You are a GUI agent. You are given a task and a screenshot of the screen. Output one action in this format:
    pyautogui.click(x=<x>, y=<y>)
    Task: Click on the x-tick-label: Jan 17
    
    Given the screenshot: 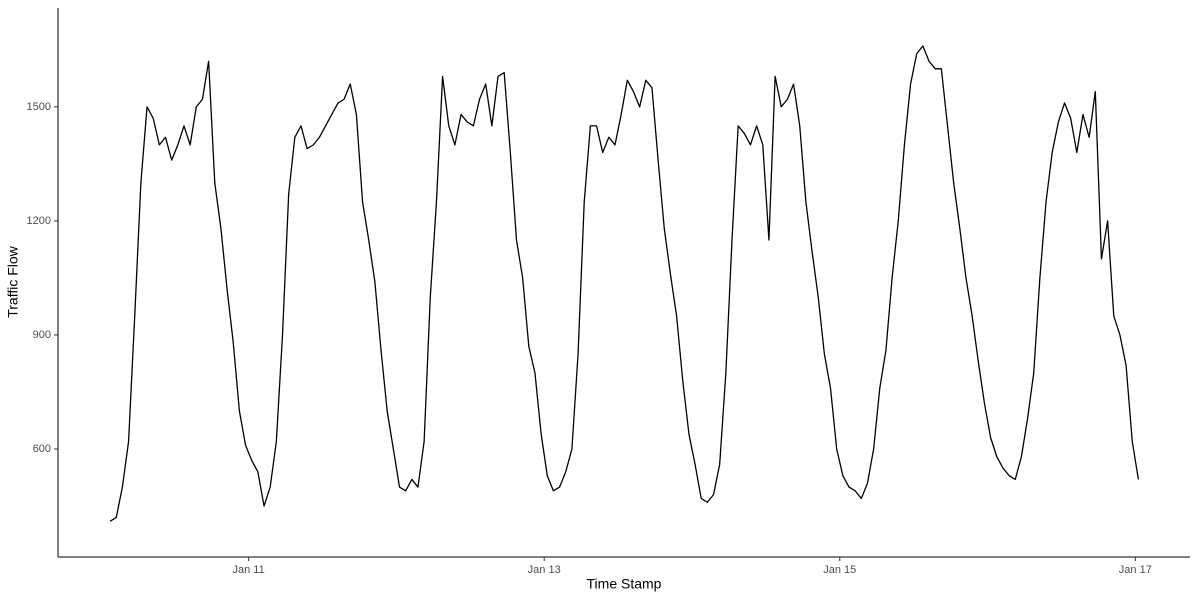 What is the action you would take?
    pyautogui.click(x=1135, y=570)
    